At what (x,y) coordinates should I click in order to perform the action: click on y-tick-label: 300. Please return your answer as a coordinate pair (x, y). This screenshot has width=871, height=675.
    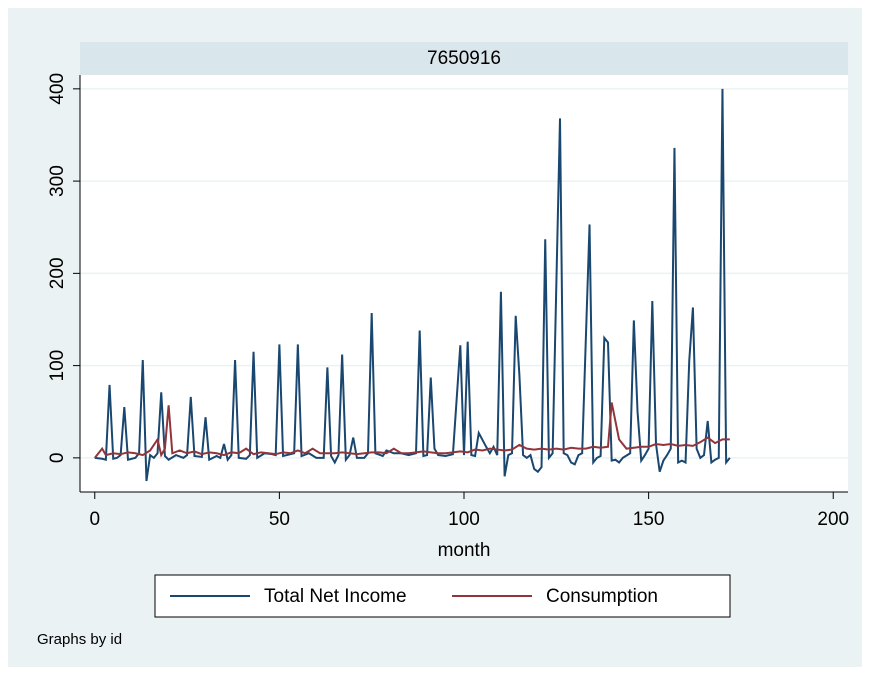
    Looking at the image, I should click on (57, 181).